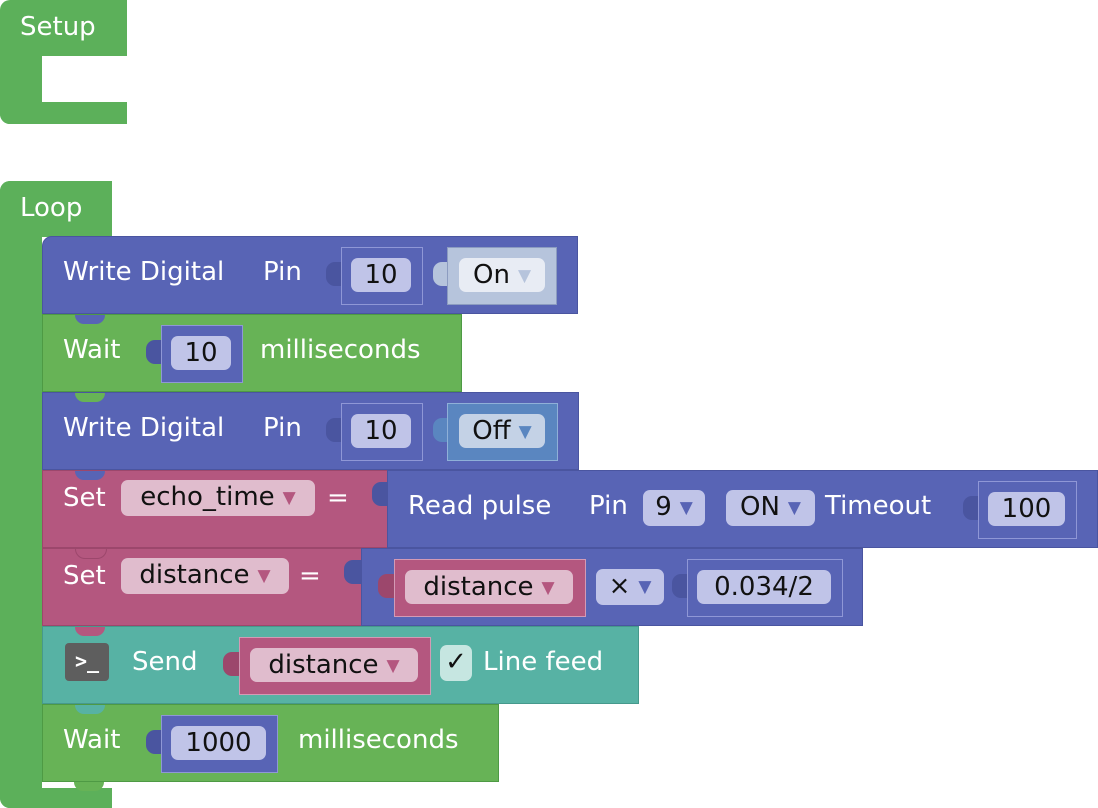 The width and height of the screenshot is (1098, 808). Describe the element at coordinates (310, 431) in the screenshot. I see `write-digital-block: Write Digital Pin 10 Off ▼` at that location.